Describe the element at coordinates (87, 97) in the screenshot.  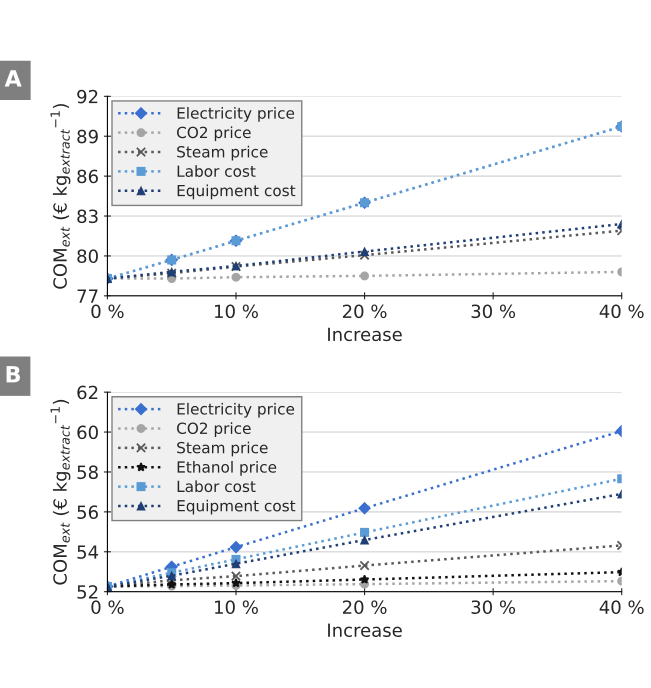
I see `y-tick-label: 92` at that location.